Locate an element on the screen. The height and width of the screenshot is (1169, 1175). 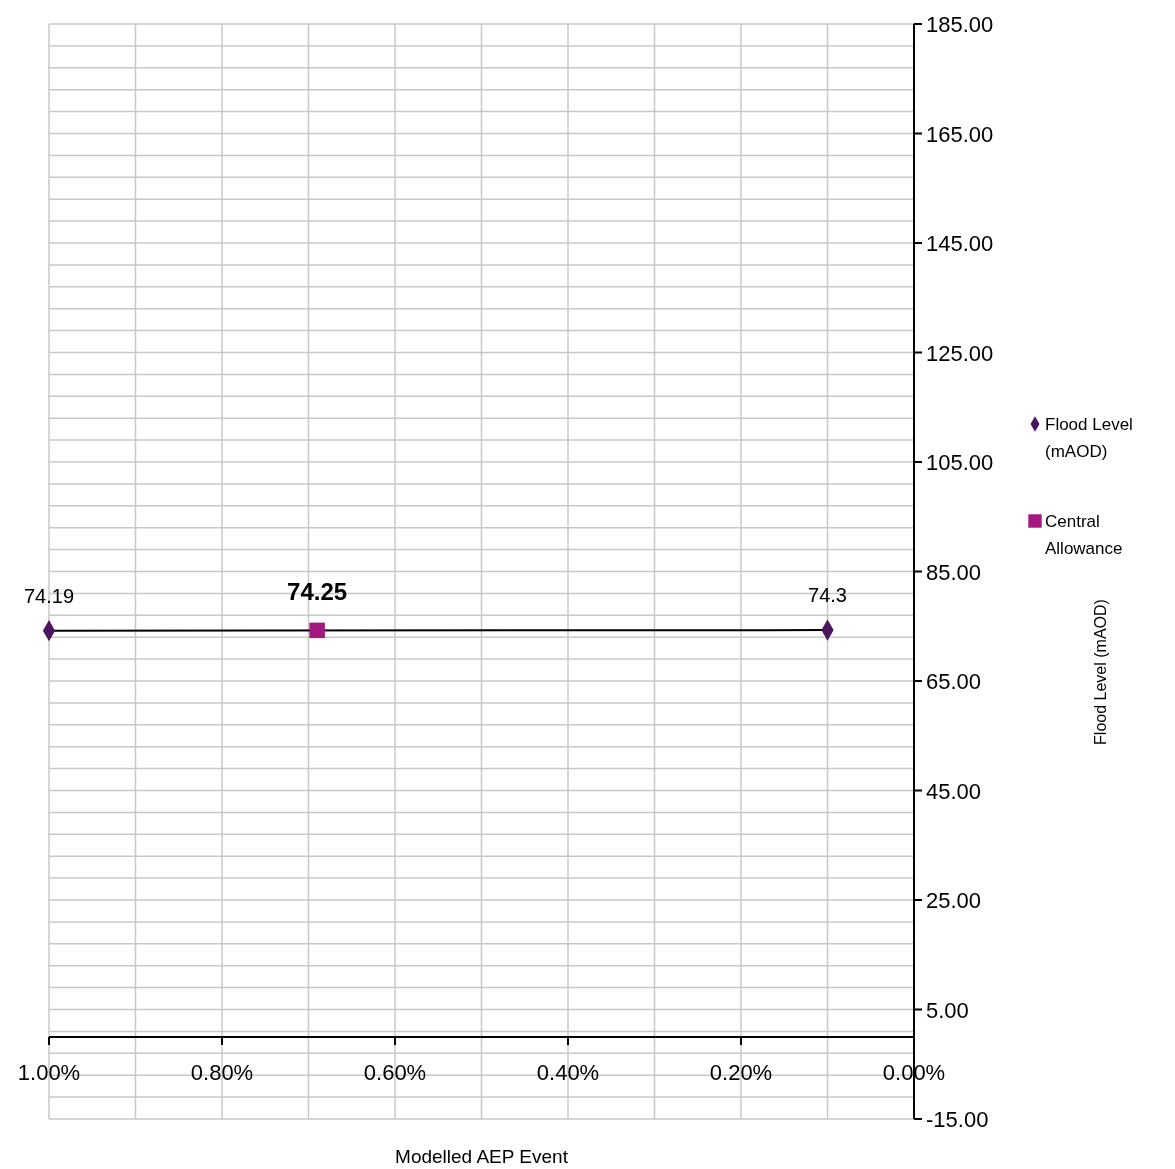
y-tick-label: 85.00 is located at coordinates (954, 572).